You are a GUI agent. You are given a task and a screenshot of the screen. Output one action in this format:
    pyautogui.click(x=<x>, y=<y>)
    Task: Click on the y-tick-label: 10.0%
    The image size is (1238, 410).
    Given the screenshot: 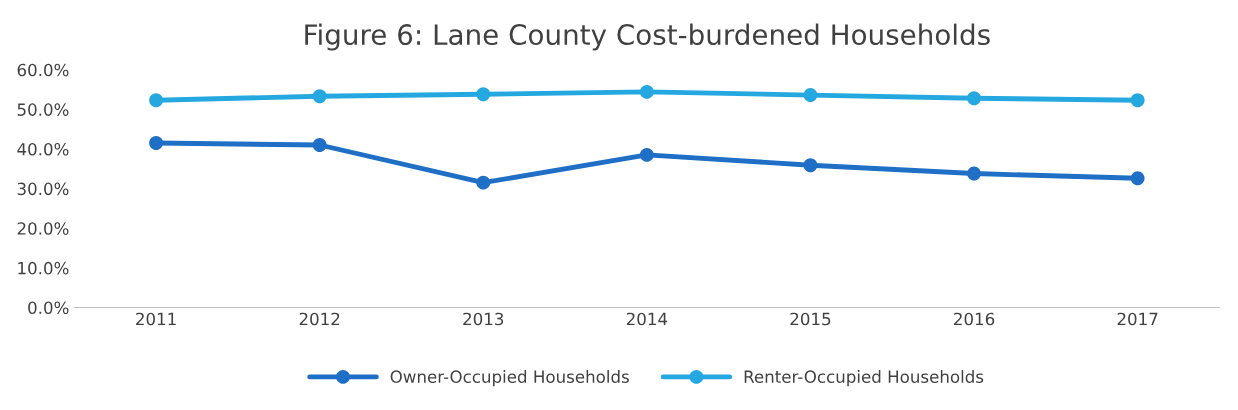 What is the action you would take?
    pyautogui.click(x=43, y=268)
    